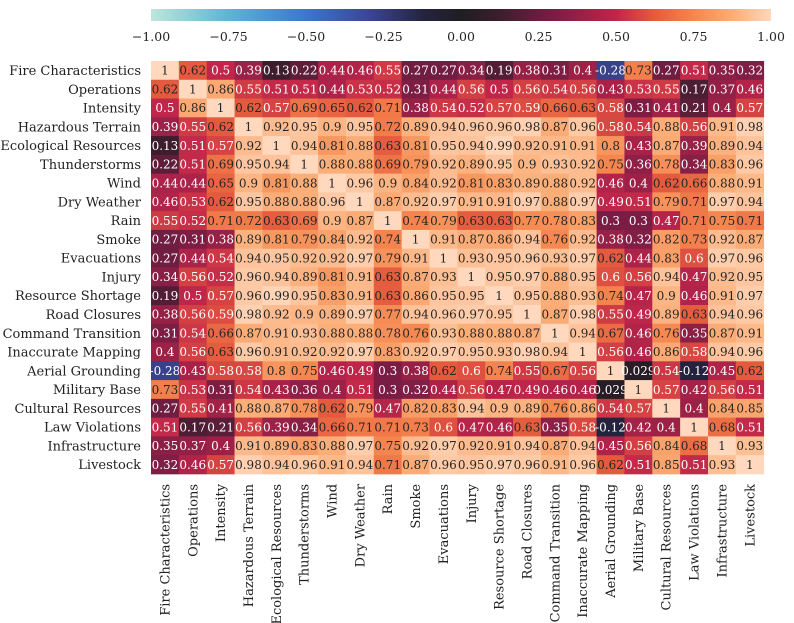 Image resolution: width=794 pixels, height=623 pixels. Describe the element at coordinates (666, 296) in the screenshot. I see `cell-value-label: 0.9` at that location.